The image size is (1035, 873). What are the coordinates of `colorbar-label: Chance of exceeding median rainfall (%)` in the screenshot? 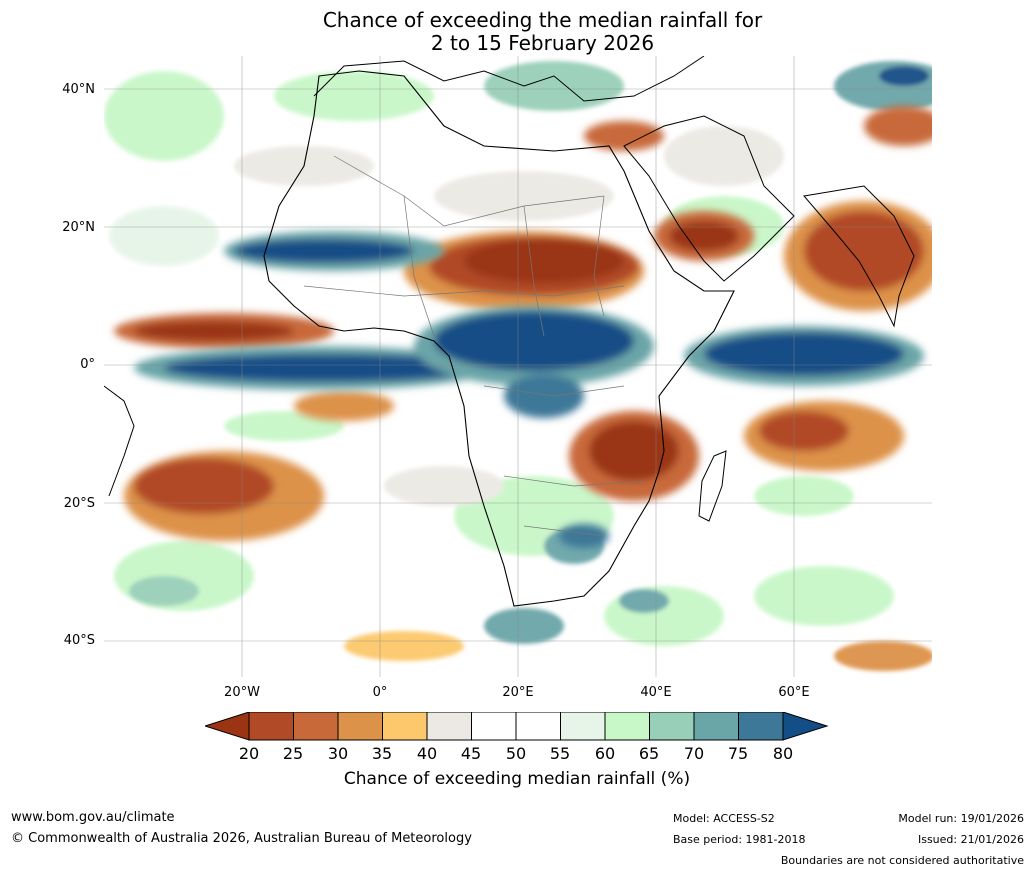 It's located at (517, 779).